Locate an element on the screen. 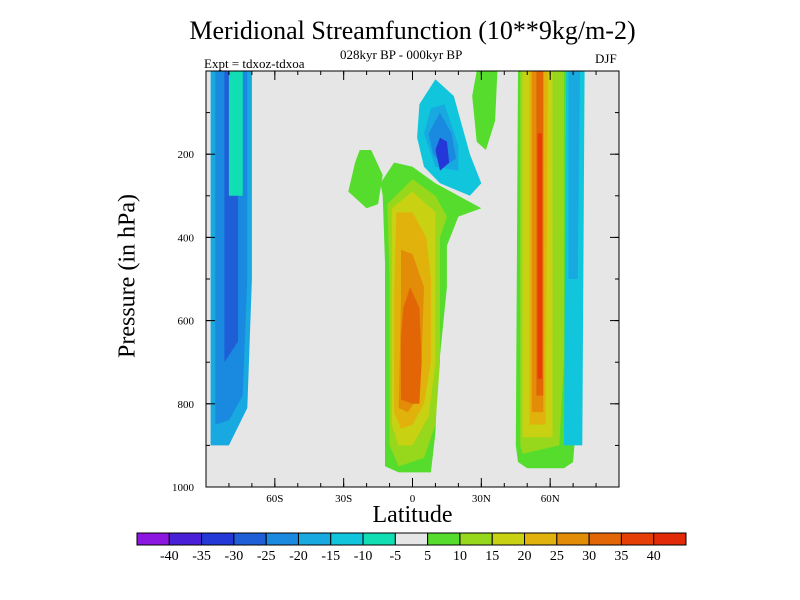  y-tick-label: 200 is located at coordinates (186, 155).